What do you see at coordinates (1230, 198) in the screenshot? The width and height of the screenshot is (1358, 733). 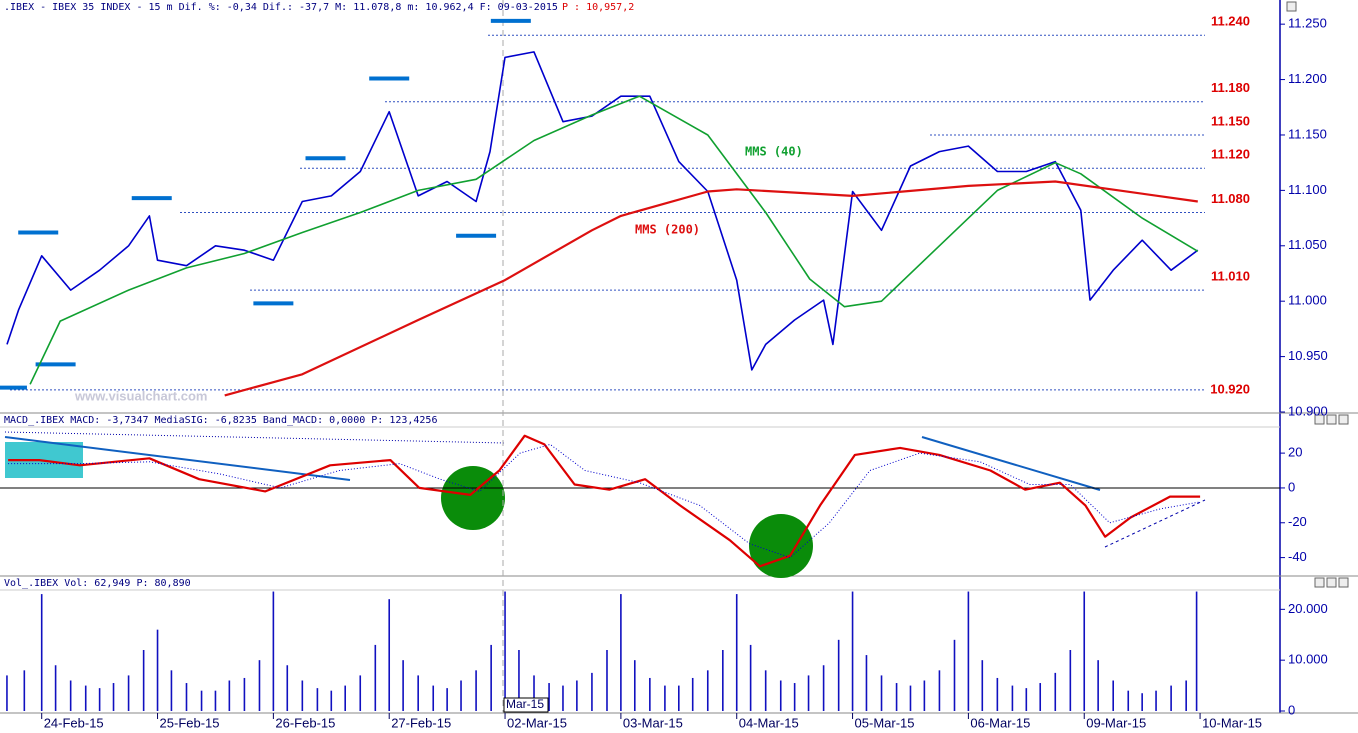 I see `level-label: 11.080` at bounding box center [1230, 198].